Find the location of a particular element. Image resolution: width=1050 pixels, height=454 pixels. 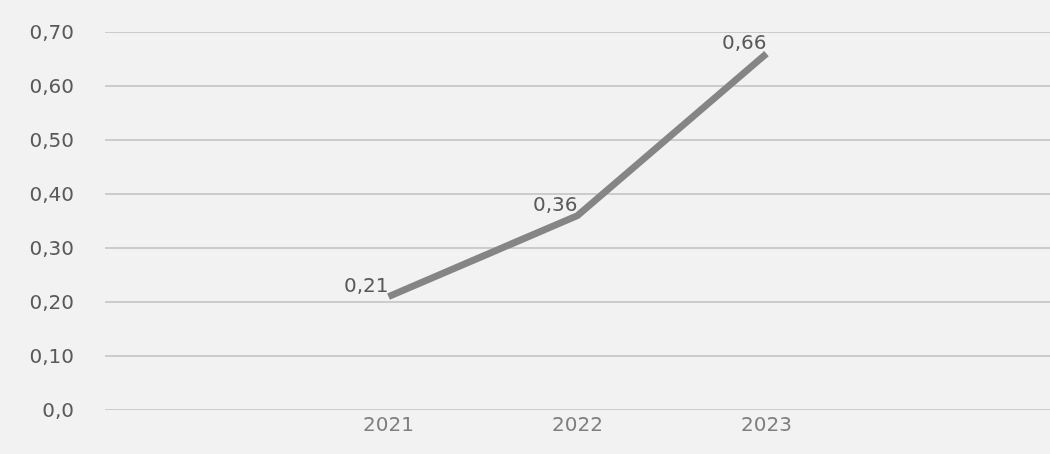

y-tick-label: 0,20 is located at coordinates (51, 302).